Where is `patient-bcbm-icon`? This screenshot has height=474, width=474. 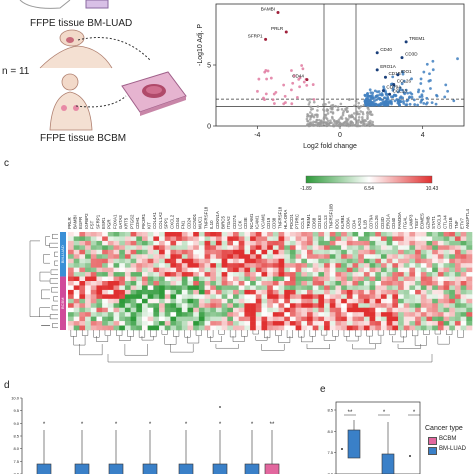
patient-bcbm-icon is located at coordinates (71, 102).